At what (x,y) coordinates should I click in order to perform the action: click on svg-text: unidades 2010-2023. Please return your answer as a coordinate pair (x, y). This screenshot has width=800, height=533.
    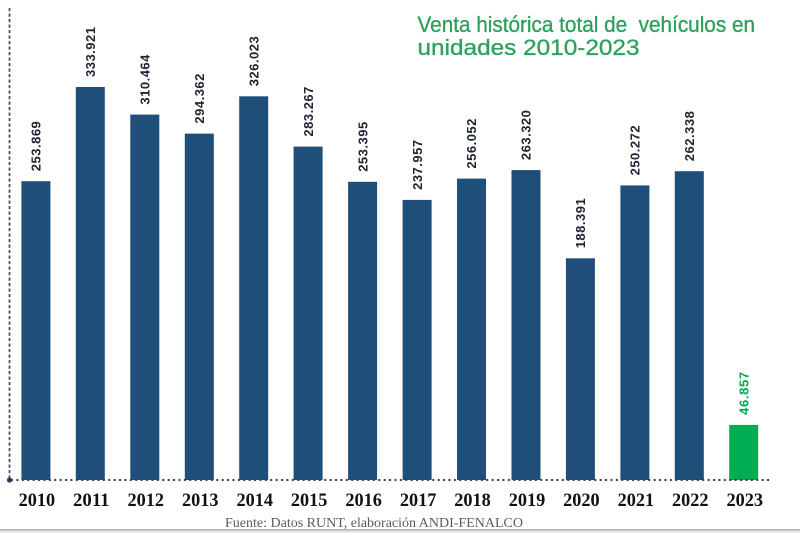
    Looking at the image, I should click on (529, 47).